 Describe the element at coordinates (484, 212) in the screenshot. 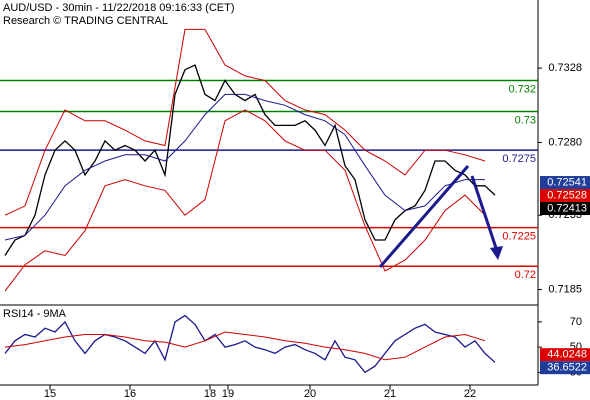

I see `forecast-arrow` at that location.